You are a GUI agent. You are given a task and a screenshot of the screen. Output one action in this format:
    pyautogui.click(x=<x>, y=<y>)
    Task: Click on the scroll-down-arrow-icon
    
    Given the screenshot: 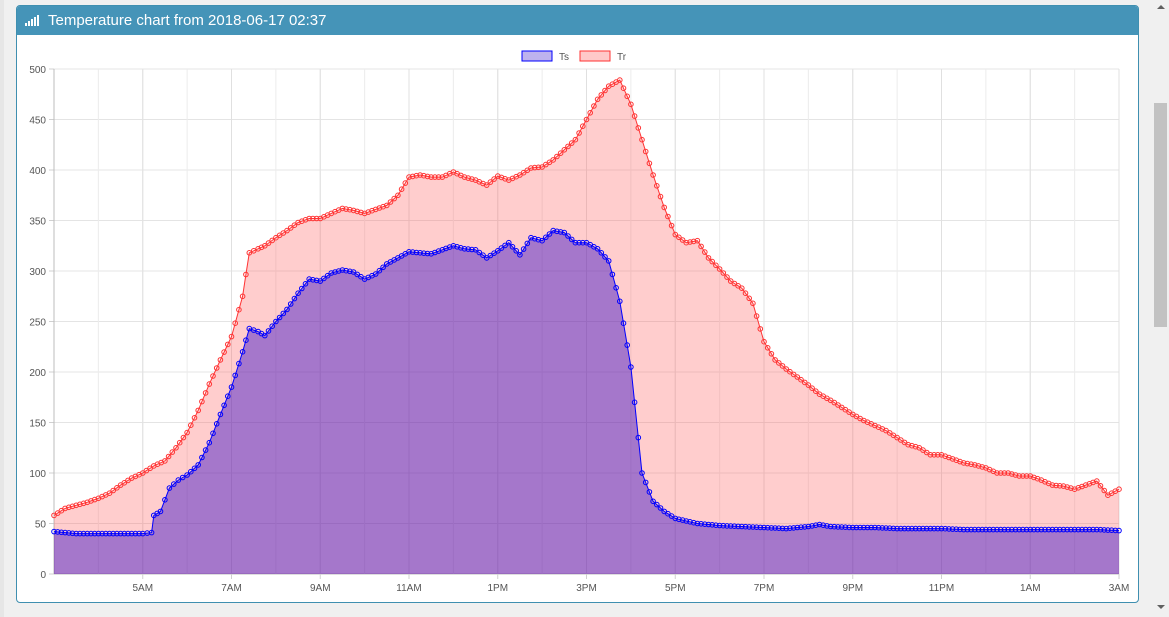 What is the action you would take?
    pyautogui.click(x=1161, y=607)
    